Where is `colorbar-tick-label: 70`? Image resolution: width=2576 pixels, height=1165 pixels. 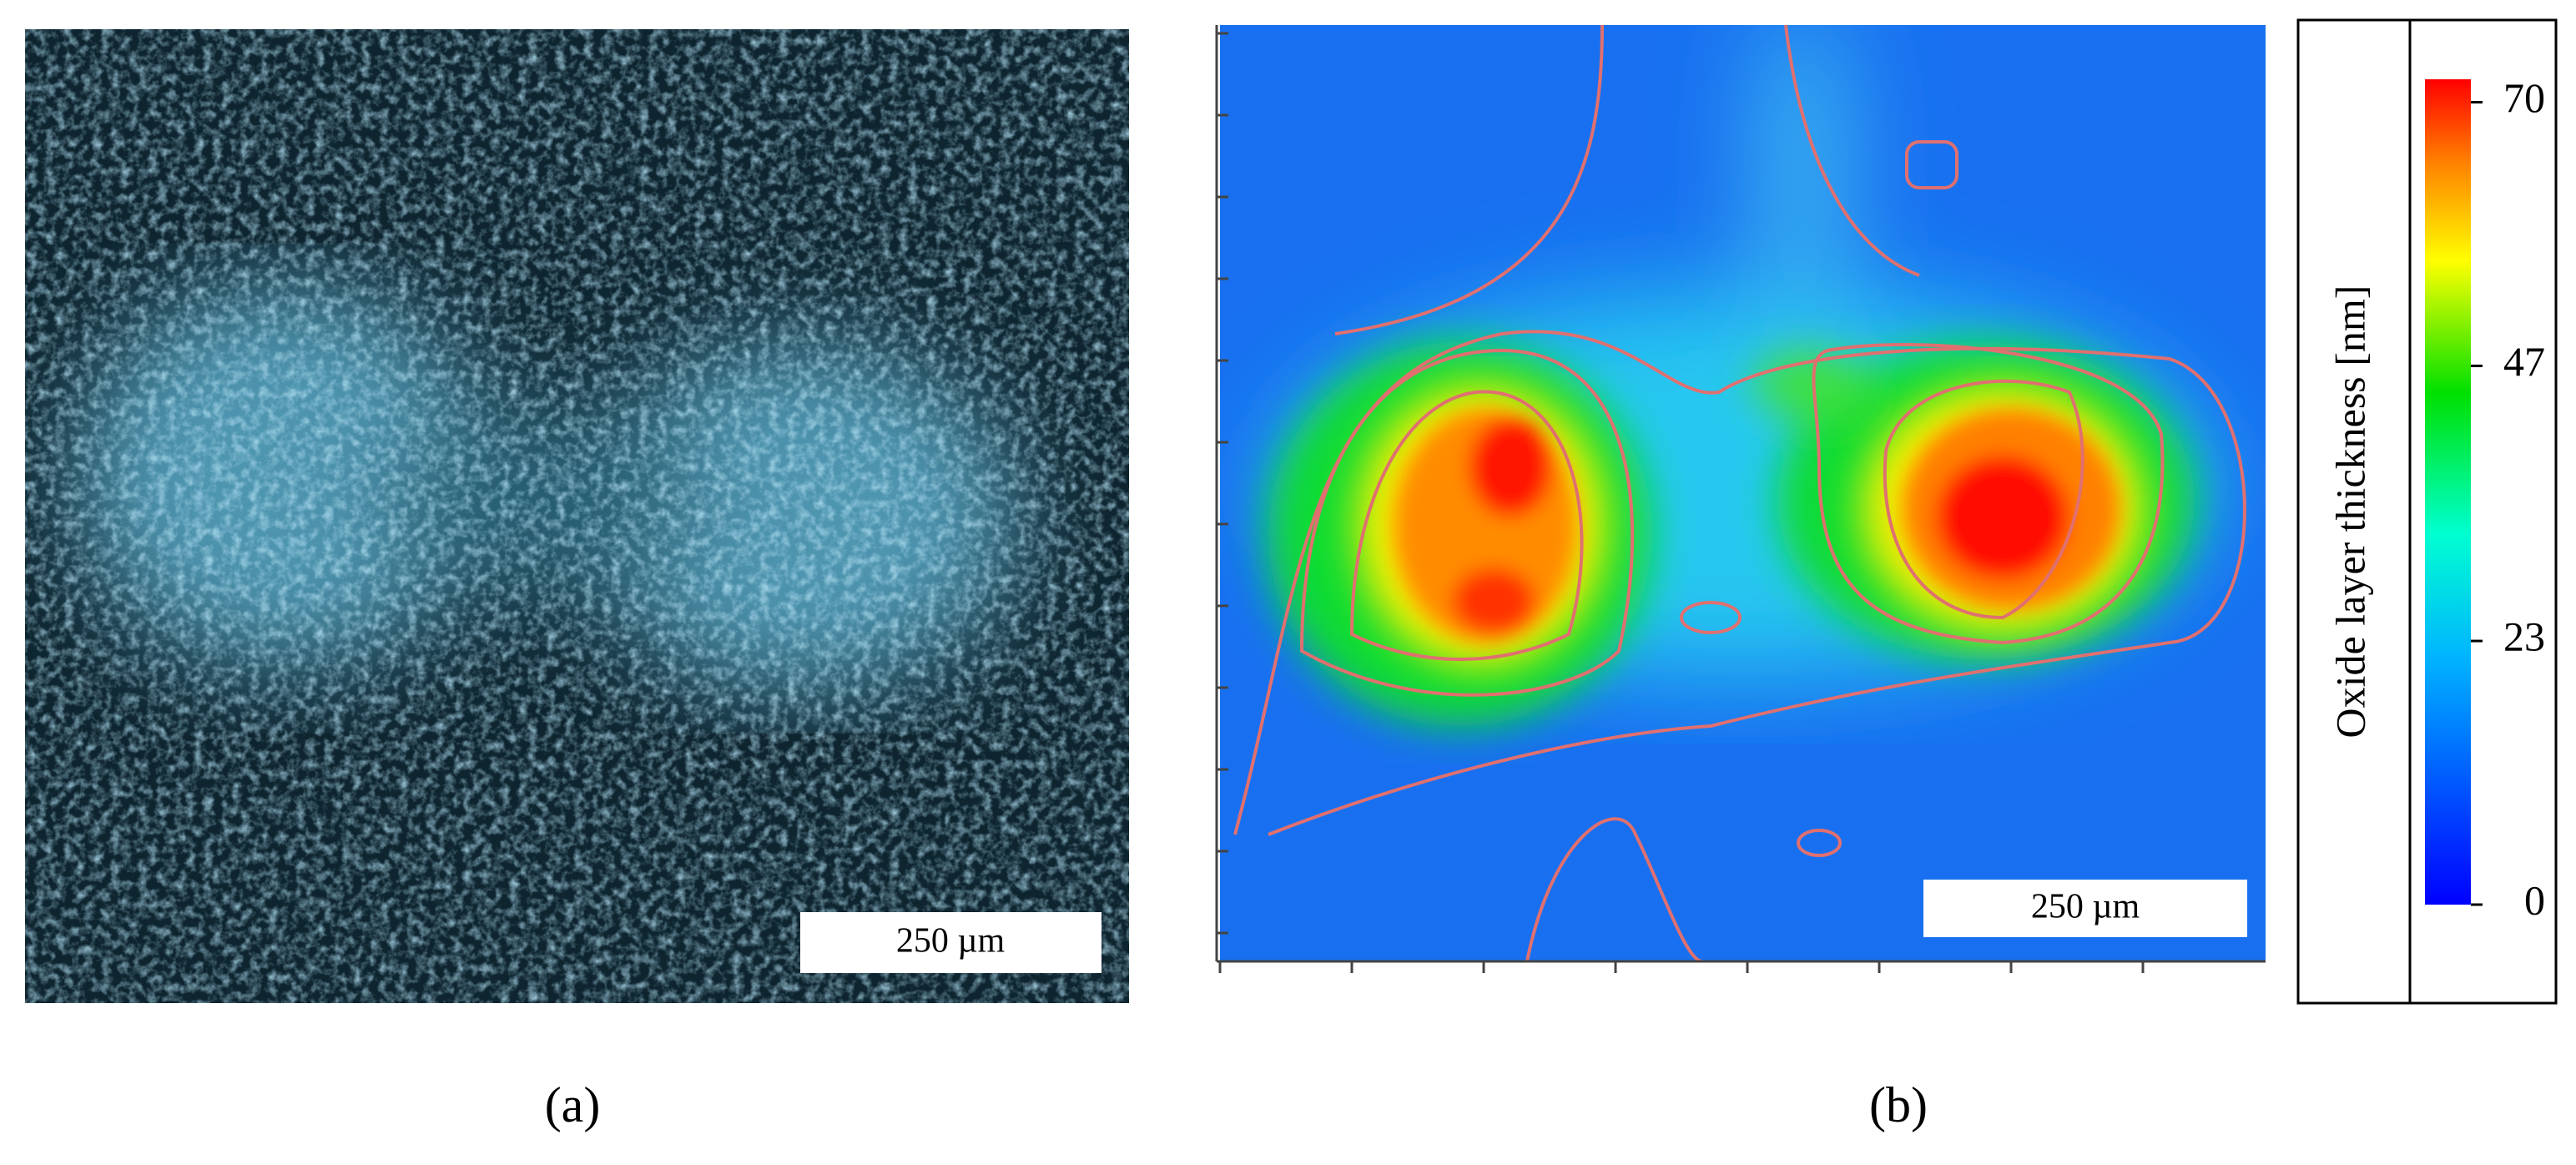
colorbar-tick-label: 70 is located at coordinates (2524, 98).